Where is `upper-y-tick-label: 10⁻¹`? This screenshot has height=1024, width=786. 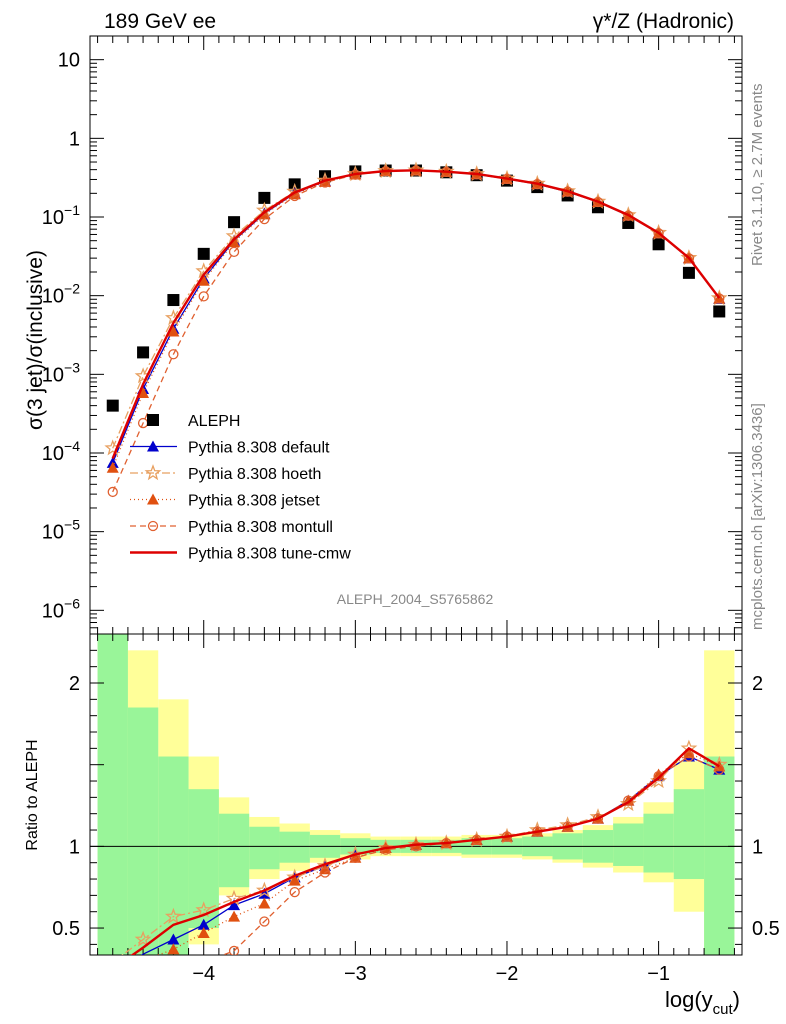 upper-y-tick-label: 10⁻¹ is located at coordinates (61, 215).